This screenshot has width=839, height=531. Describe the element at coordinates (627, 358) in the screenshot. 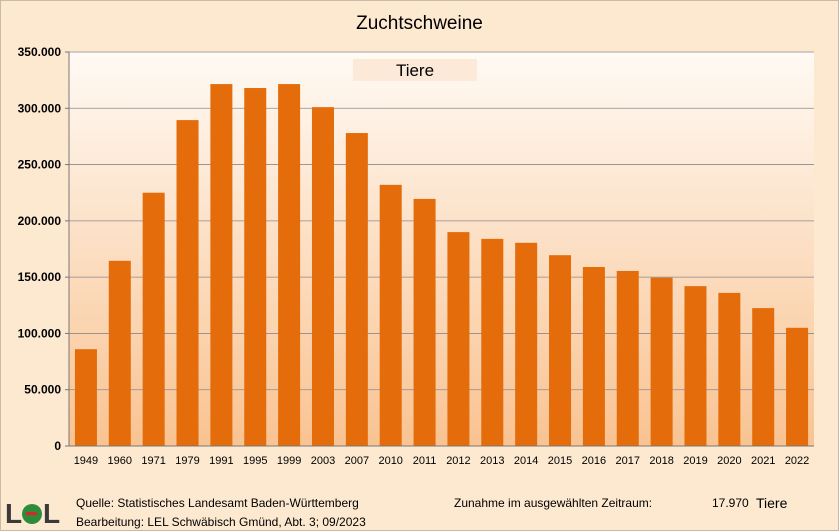

I see `bar-2017` at that location.